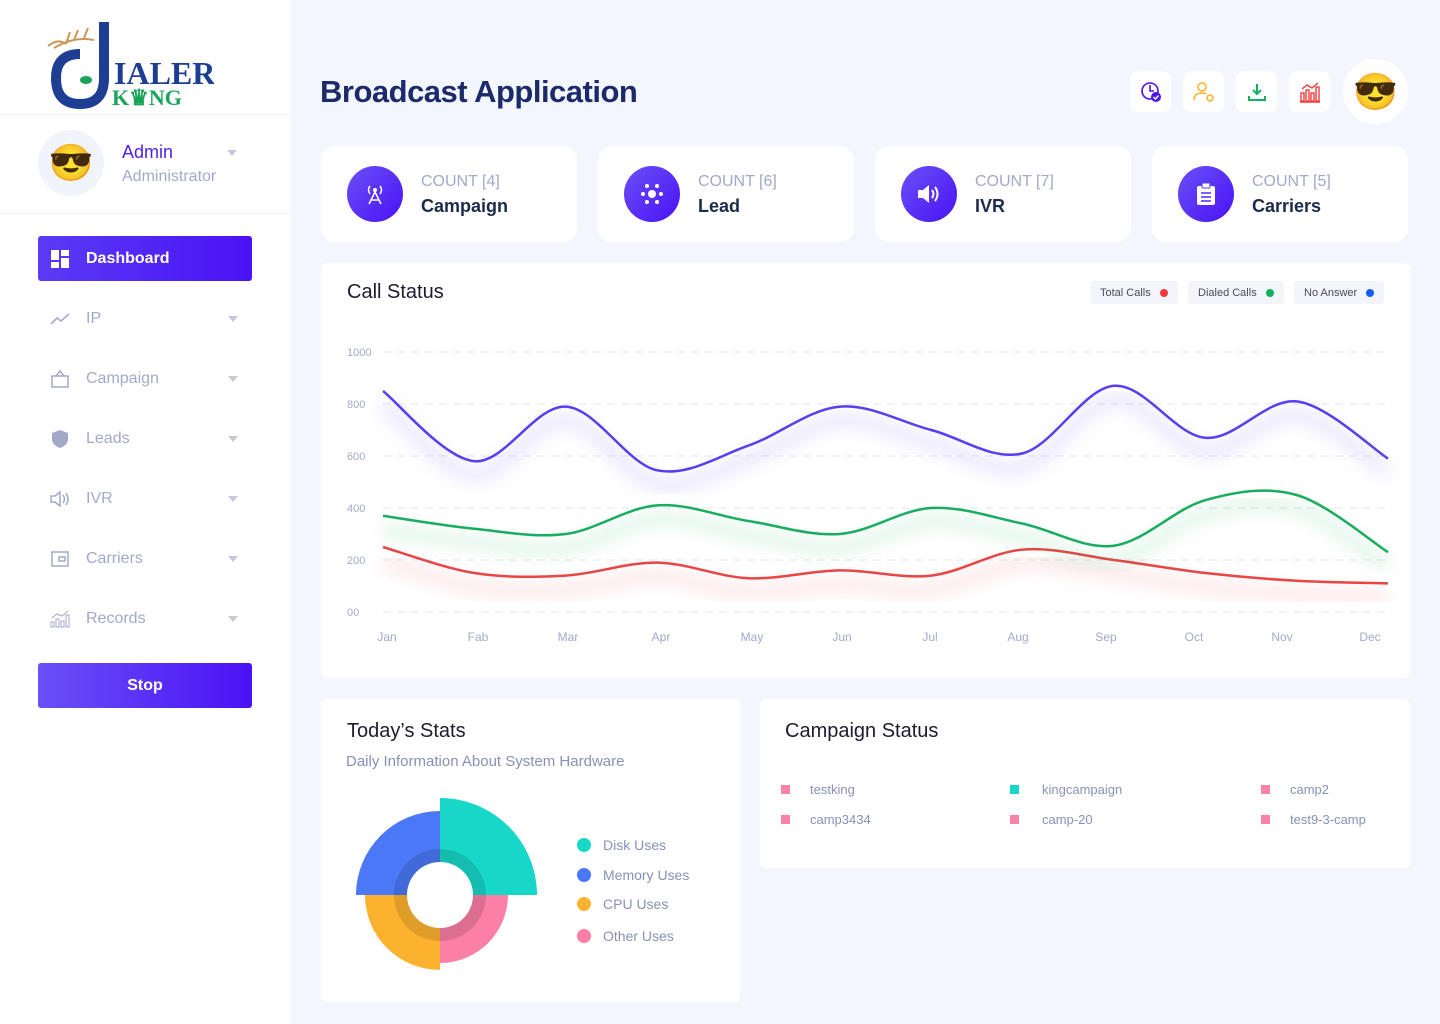 The height and width of the screenshot is (1024, 1440). Describe the element at coordinates (60, 259) in the screenshot. I see `dashboard-icon` at that location.